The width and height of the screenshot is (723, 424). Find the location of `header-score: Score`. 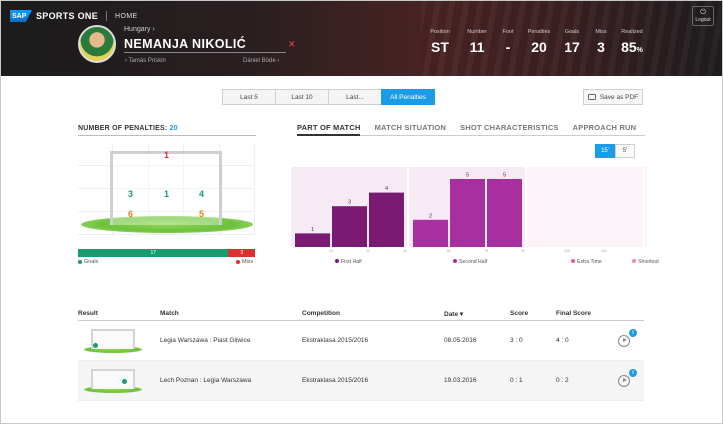

header-score: Score is located at coordinates (519, 313).